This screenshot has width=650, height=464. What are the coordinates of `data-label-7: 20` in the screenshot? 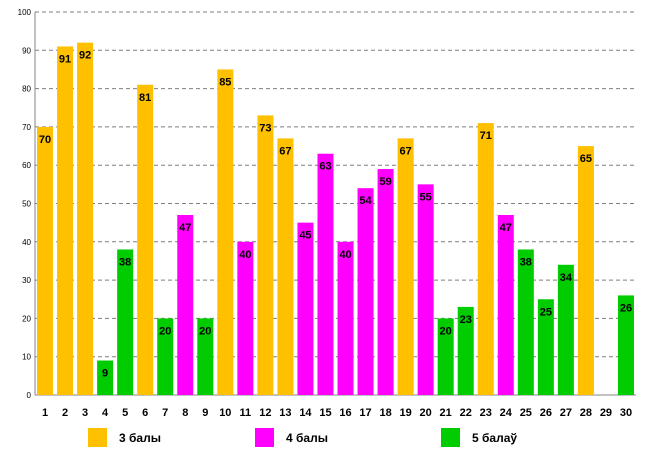 It's located at (165, 331).